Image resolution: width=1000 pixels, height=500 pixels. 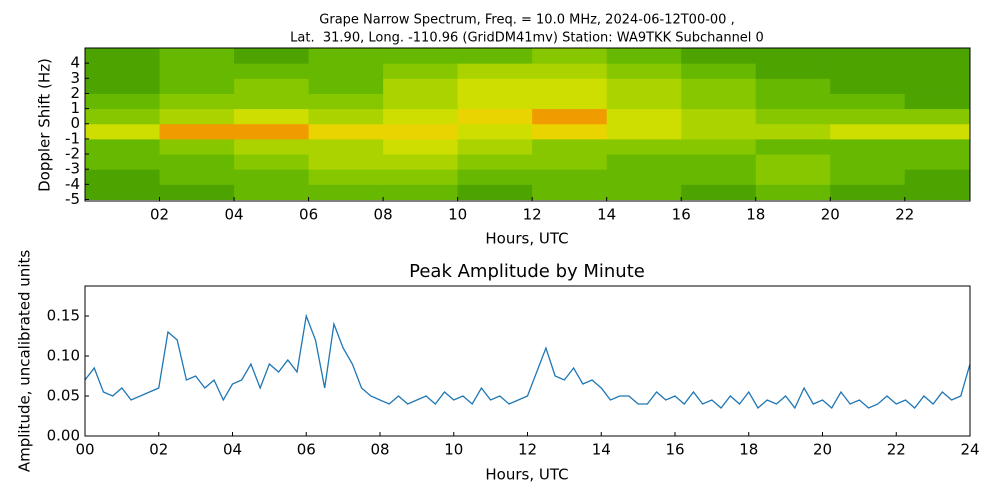 I want to click on y-tick-label: 0.15, so click(x=63, y=316).